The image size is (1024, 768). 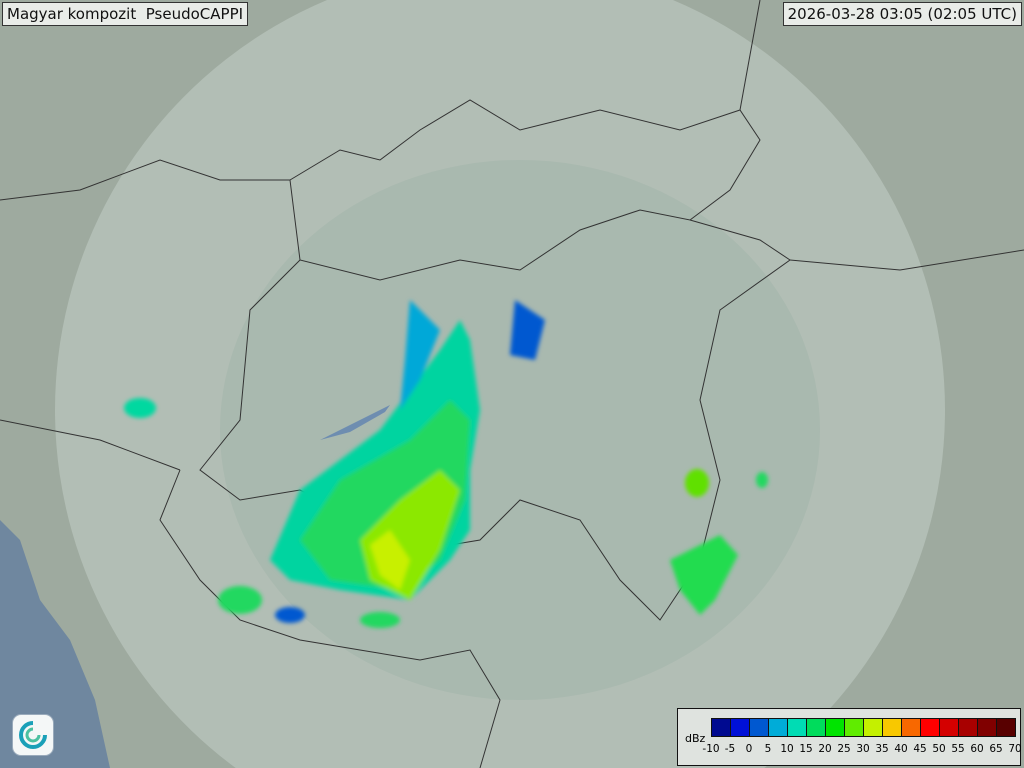 I want to click on dbz-color-legend: dBz -10 -5 0 5 10 15 20 25 30 35 40 45 50 55 60 65 70, so click(x=849, y=737).